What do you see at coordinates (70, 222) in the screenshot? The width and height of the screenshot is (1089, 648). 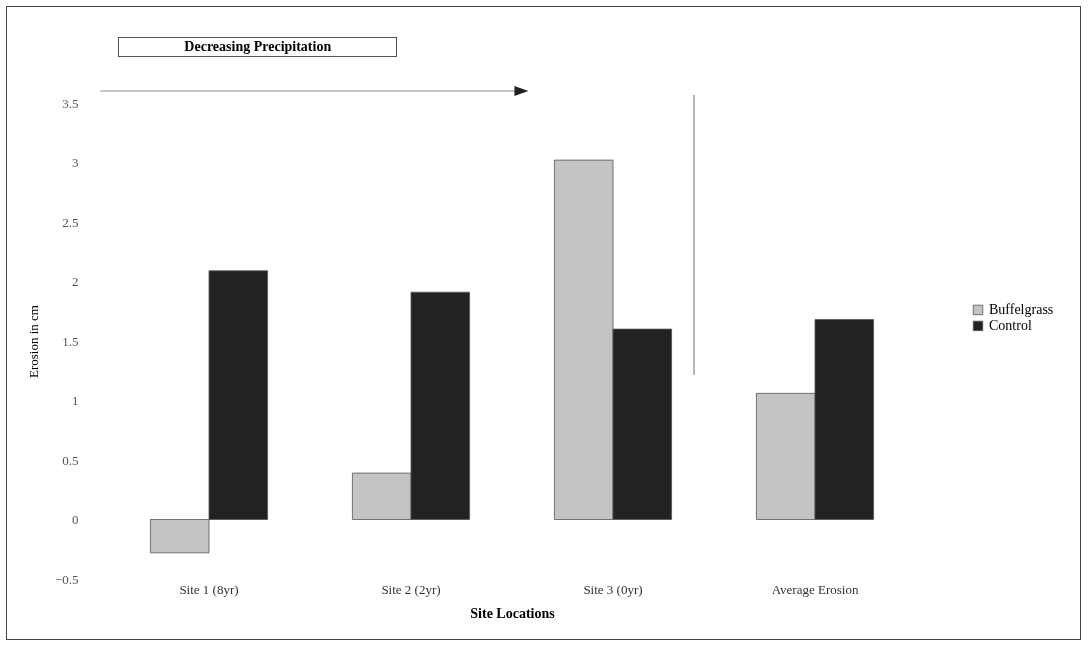 I see `y-tick-label: 2.5` at bounding box center [70, 222].